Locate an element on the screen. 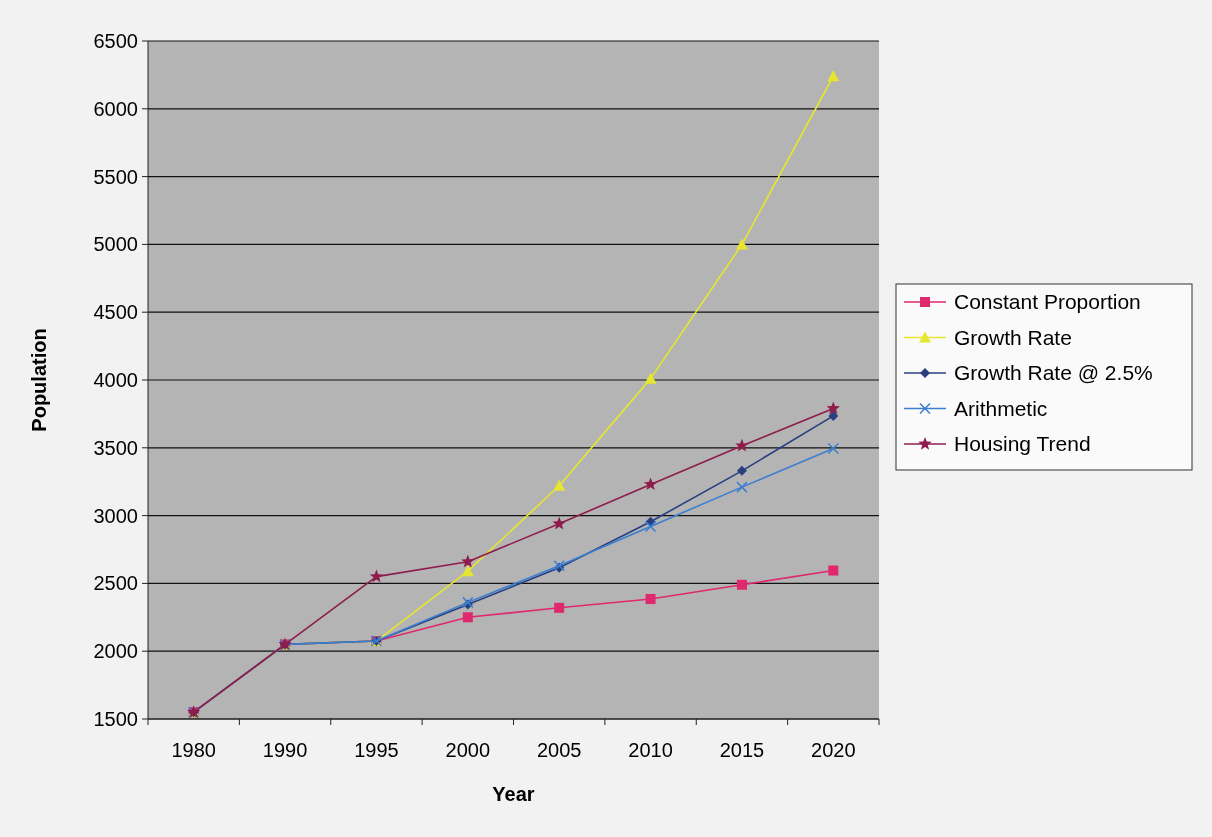 This screenshot has height=837, width=1212. x-tick-label: 2015 is located at coordinates (742, 750).